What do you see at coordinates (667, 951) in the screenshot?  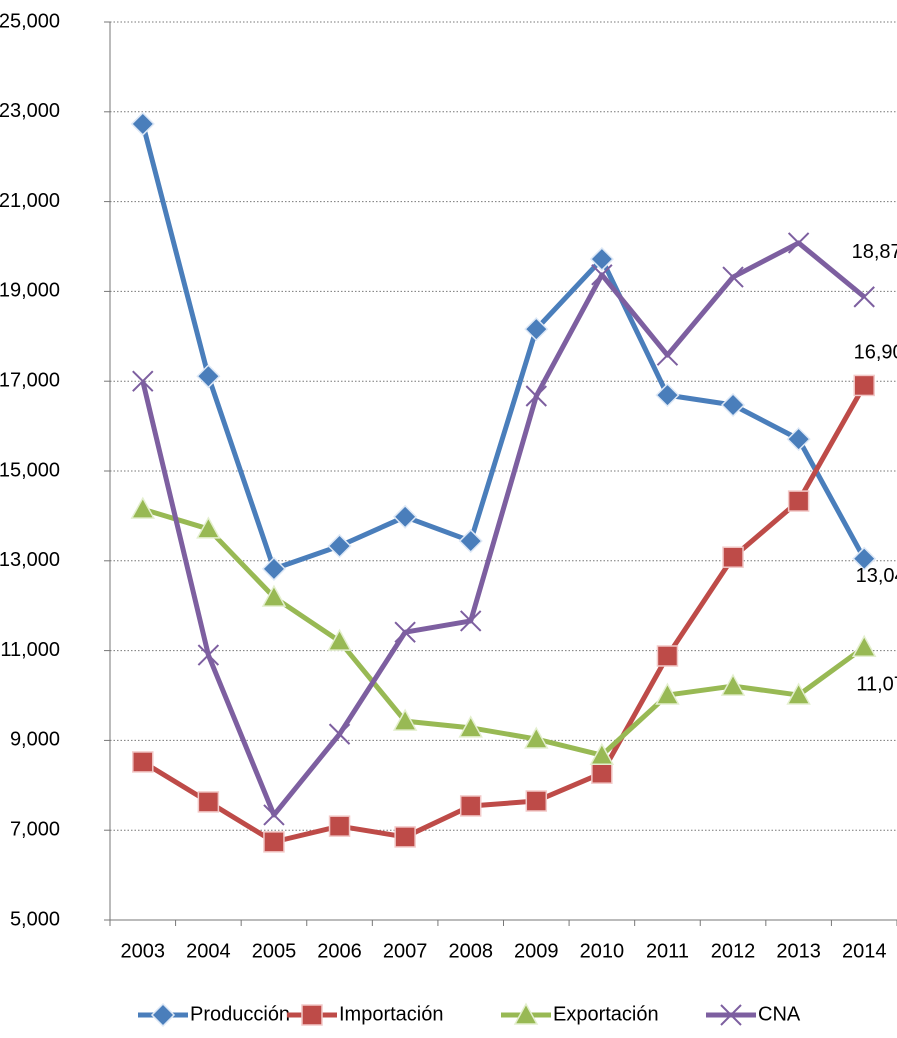 I see `x-tick-label: 2011` at bounding box center [667, 951].